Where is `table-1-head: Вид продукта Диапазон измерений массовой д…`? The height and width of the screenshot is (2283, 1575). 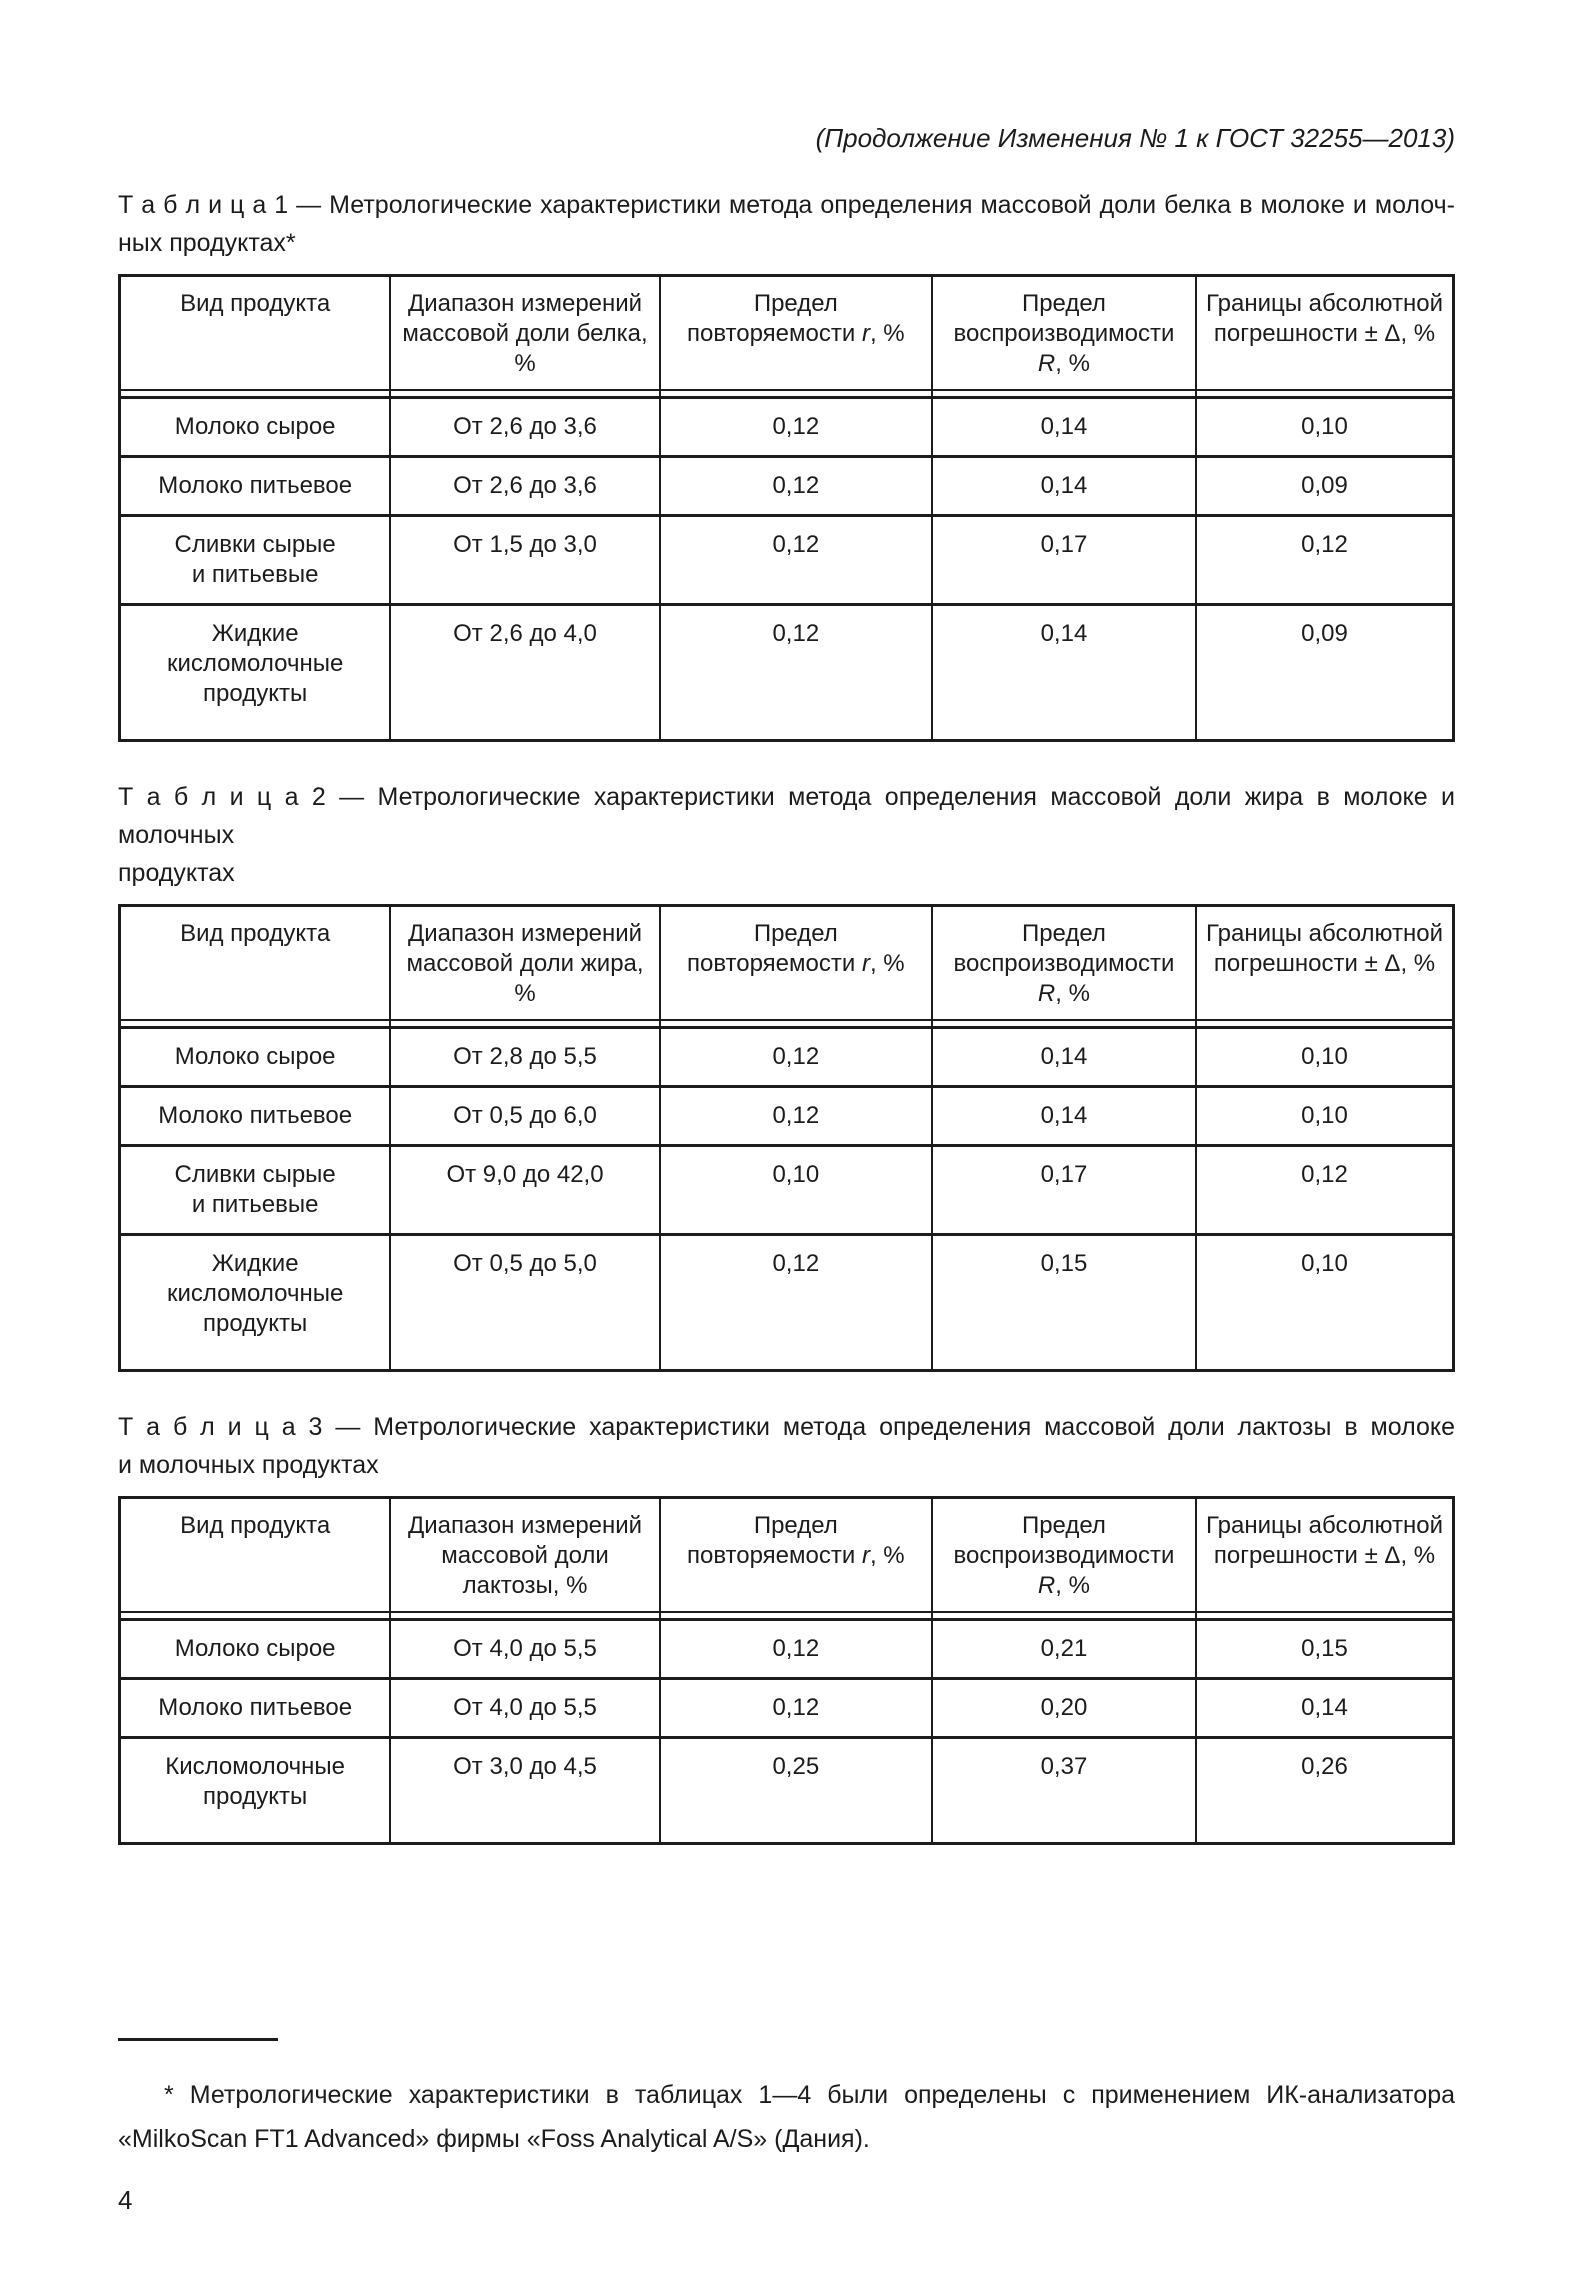
table-1-head: Вид продукта Диапазон измерений массовой д… is located at coordinates (786, 332).